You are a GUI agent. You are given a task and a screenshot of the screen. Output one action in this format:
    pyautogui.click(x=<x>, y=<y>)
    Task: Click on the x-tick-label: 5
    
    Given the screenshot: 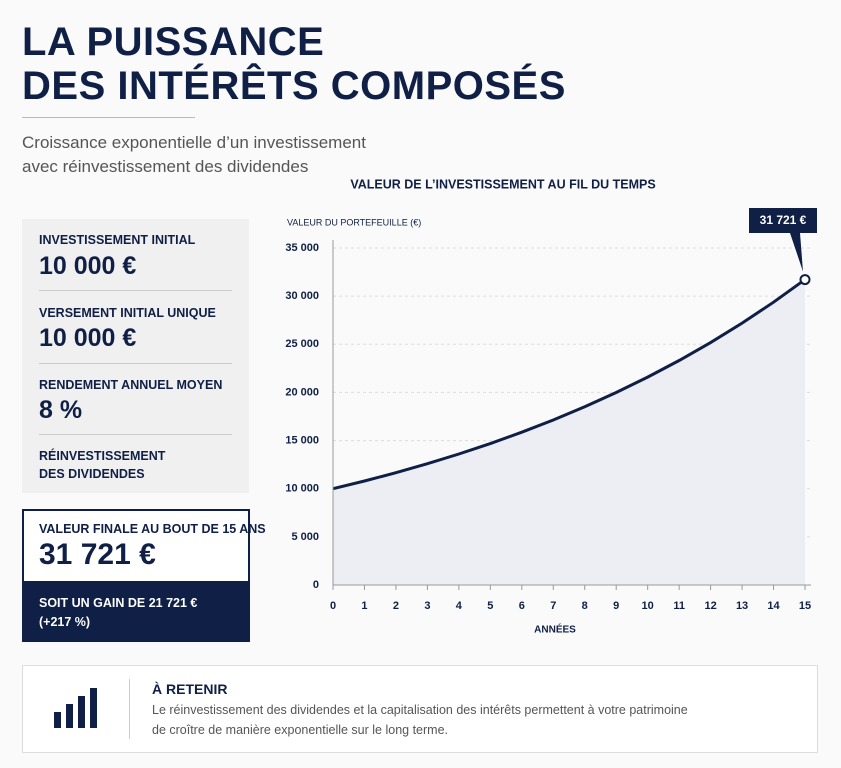 What is the action you would take?
    pyautogui.click(x=490, y=606)
    